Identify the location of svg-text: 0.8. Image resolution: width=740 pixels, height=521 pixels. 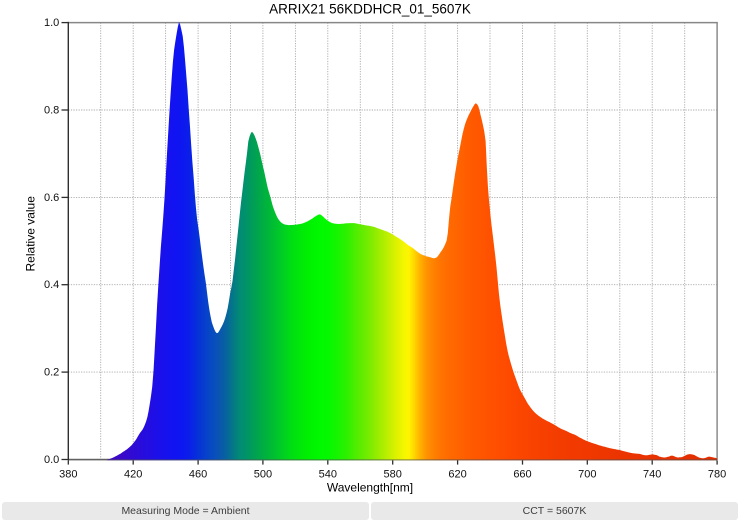
(51, 111).